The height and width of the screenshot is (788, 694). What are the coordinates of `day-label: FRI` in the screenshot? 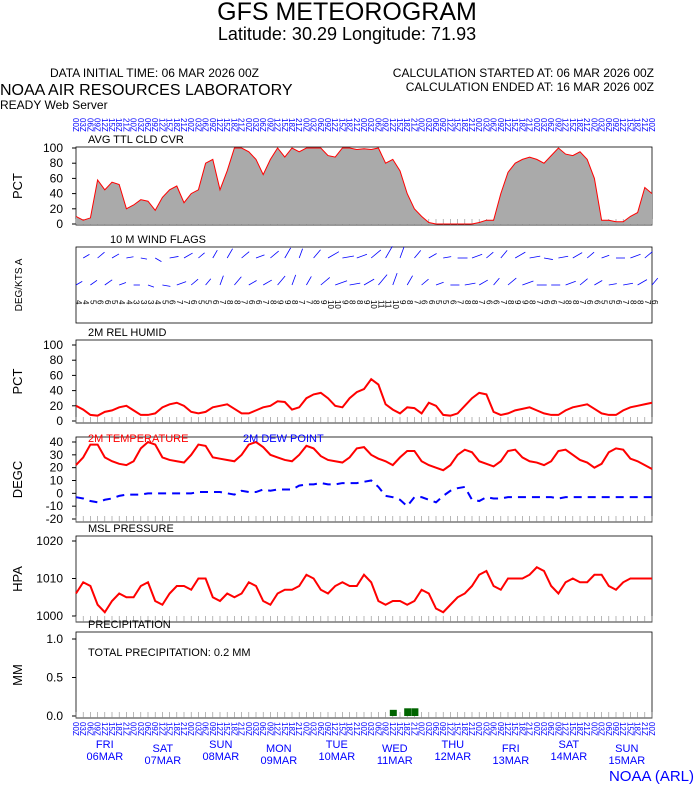 It's located at (105, 745).